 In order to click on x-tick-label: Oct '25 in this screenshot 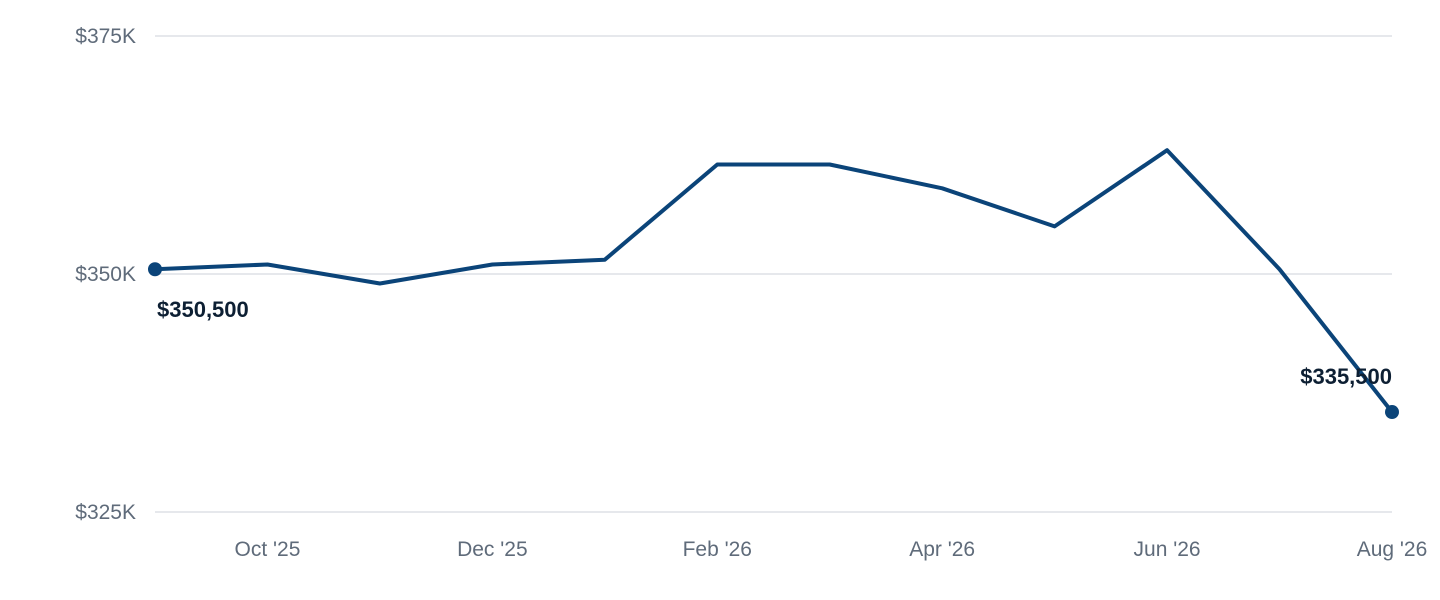, I will do `click(268, 549)`.